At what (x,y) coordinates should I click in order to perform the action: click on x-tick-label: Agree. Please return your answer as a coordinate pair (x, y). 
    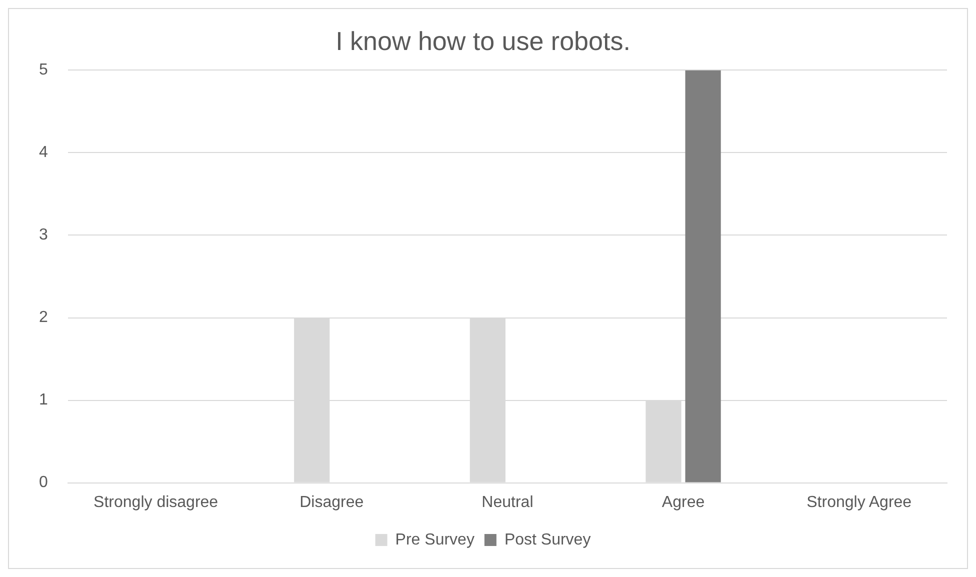
    Looking at the image, I should click on (683, 502).